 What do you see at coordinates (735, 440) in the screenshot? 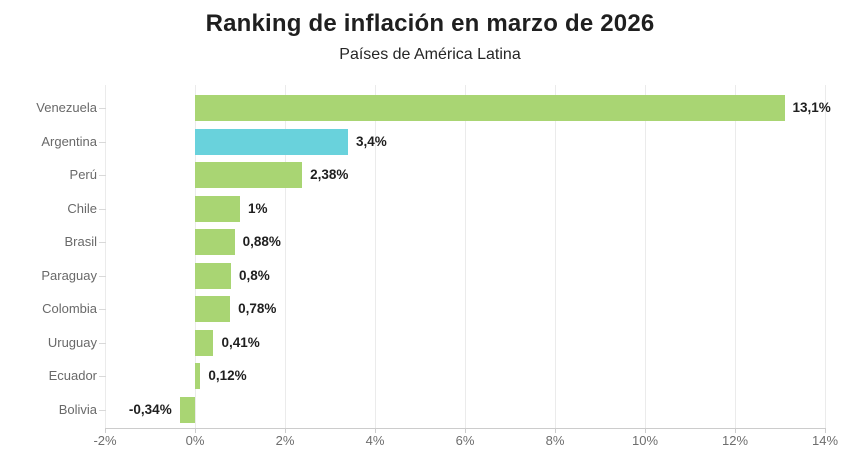
I see `x-tick-label: 12%` at bounding box center [735, 440].